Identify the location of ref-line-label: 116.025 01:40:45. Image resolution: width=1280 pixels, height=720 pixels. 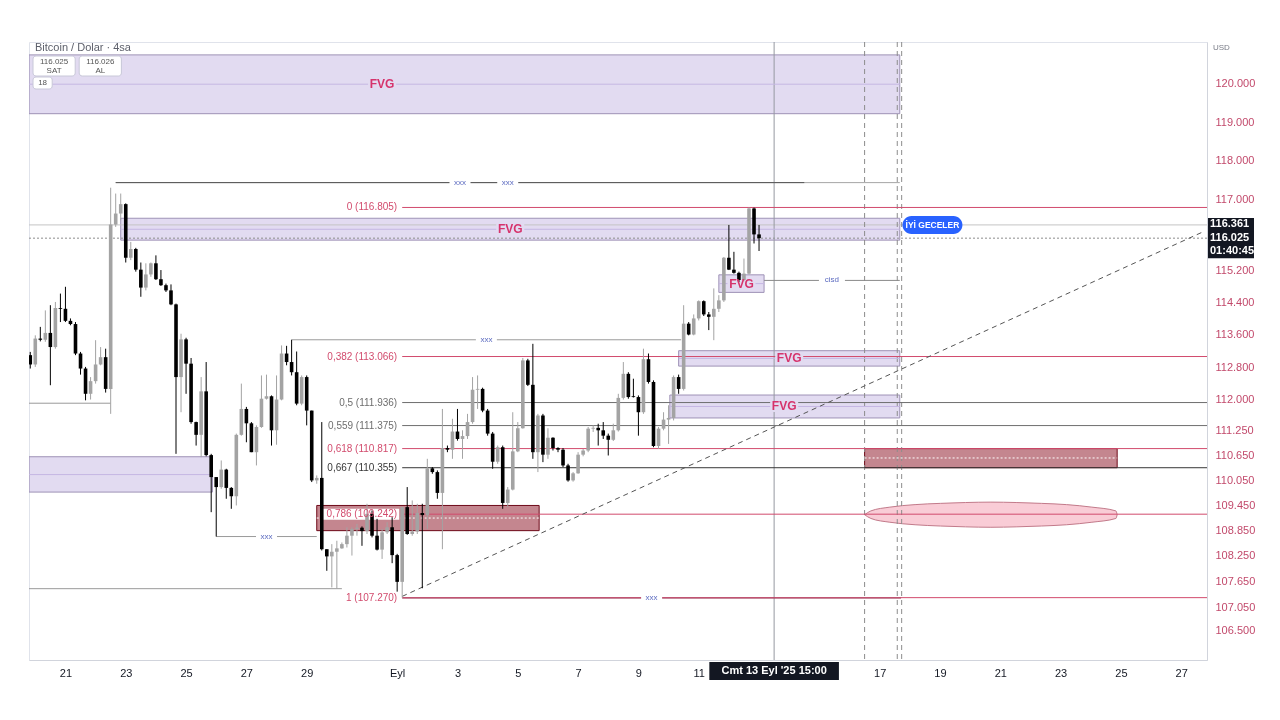
(1232, 243).